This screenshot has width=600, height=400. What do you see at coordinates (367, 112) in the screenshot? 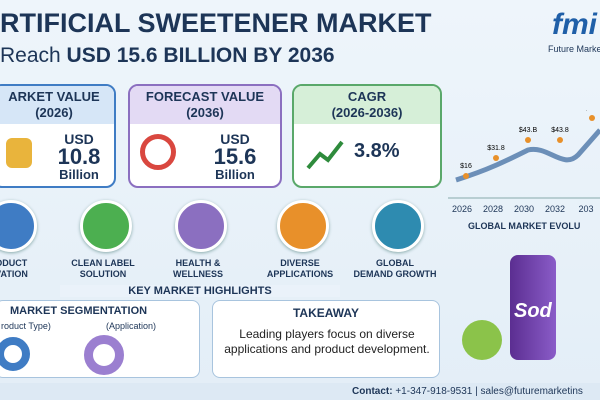
I see `card-period: (2026-2036)` at bounding box center [367, 112].